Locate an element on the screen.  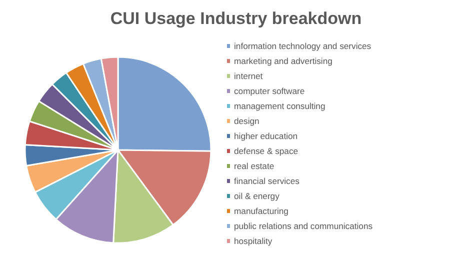
legend-label: internet is located at coordinates (248, 75).